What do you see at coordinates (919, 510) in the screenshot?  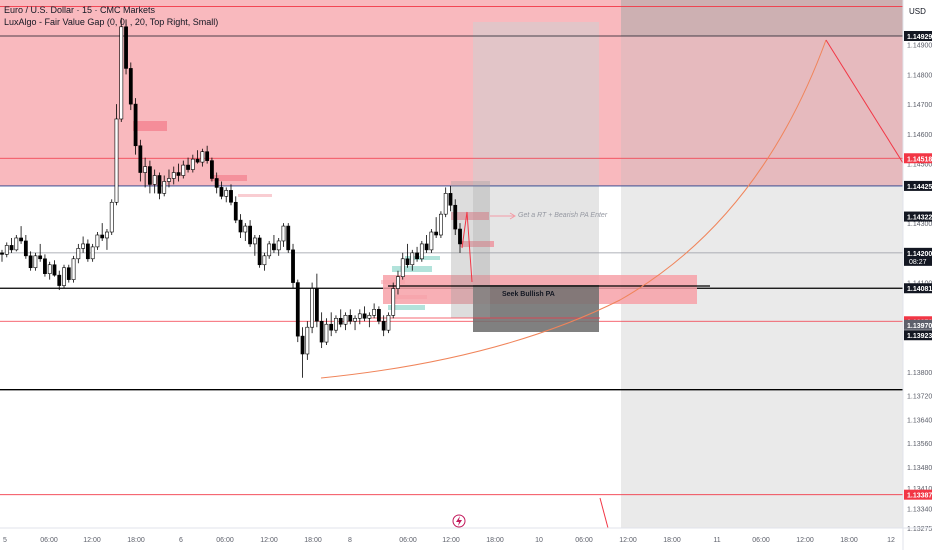 I see `price-tick-13: 1.13340` at bounding box center [919, 510].